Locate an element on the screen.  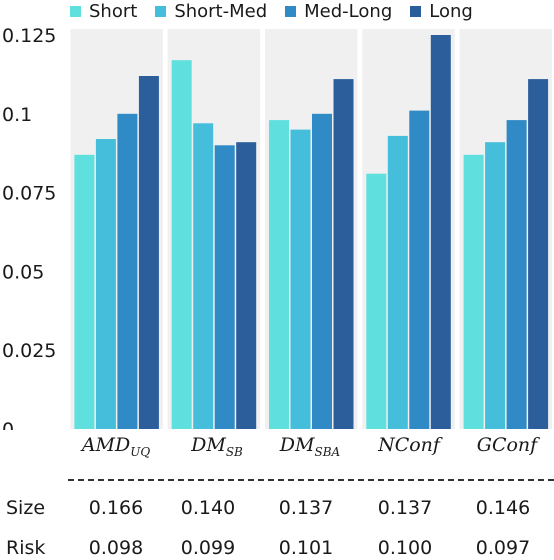
legend-swatch-short is located at coordinates (75, 11).